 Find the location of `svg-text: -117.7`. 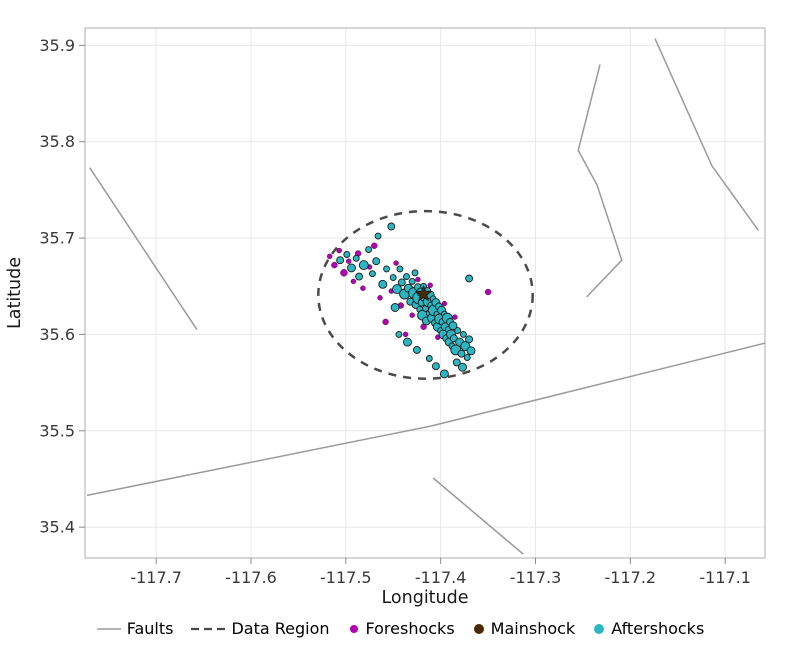

svg-text: -117.7 is located at coordinates (156, 577).